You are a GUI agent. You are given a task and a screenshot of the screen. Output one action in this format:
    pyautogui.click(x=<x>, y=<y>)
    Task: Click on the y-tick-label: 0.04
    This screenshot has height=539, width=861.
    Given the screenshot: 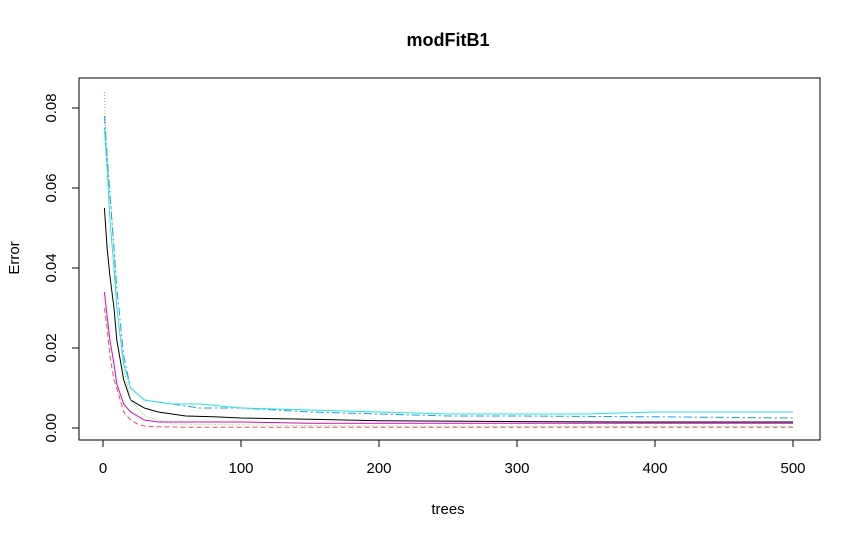 What is the action you would take?
    pyautogui.click(x=51, y=267)
    